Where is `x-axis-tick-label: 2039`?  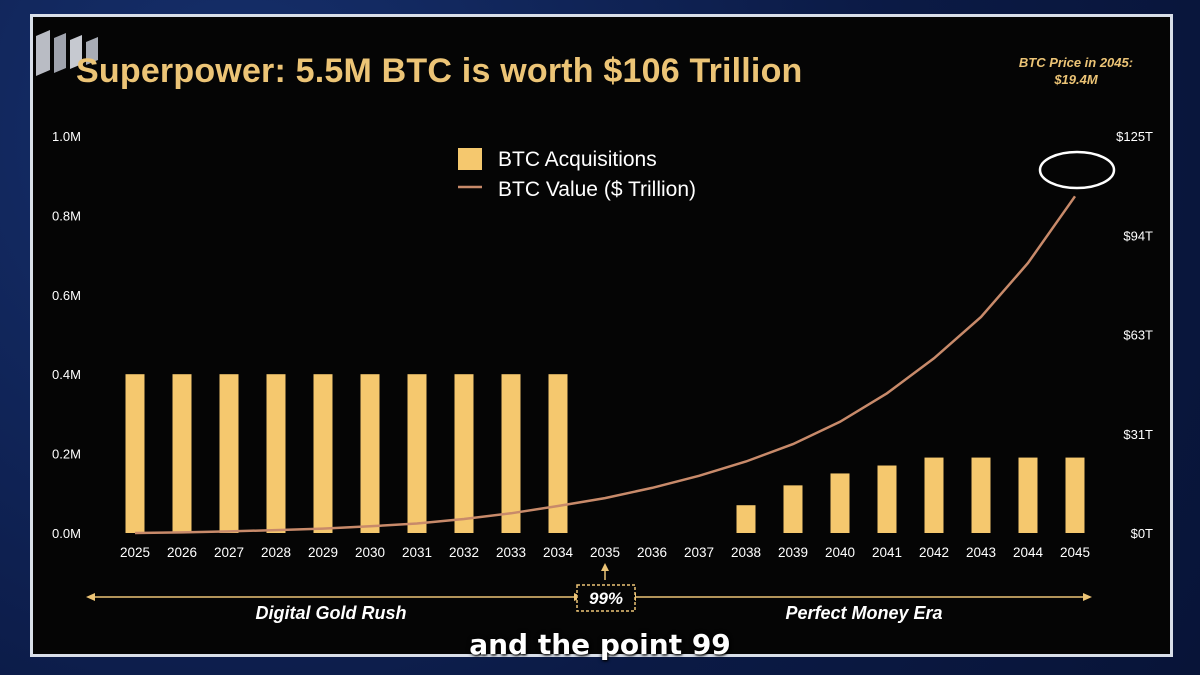 x-axis-tick-label: 2039 is located at coordinates (793, 552).